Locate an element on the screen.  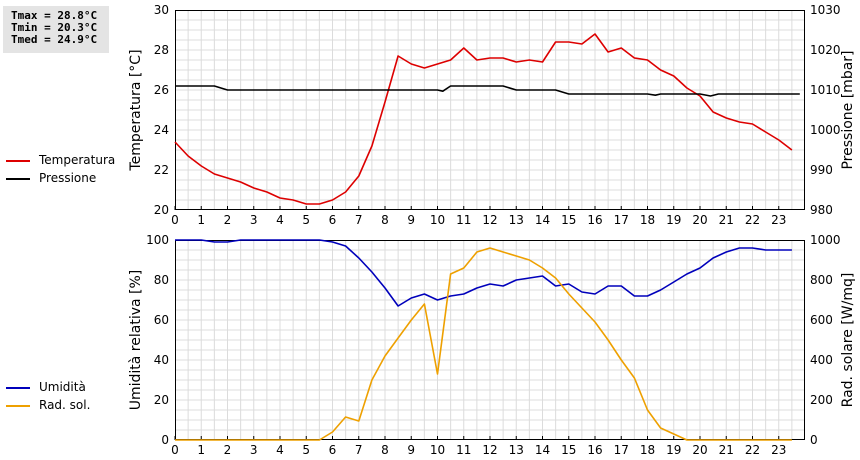
chart1-y-left-tick-label: 24 is located at coordinates (161, 130).